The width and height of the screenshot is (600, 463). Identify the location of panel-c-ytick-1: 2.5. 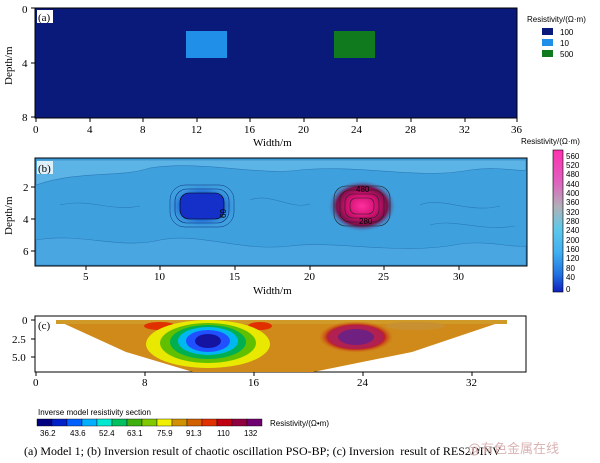
(19, 340).